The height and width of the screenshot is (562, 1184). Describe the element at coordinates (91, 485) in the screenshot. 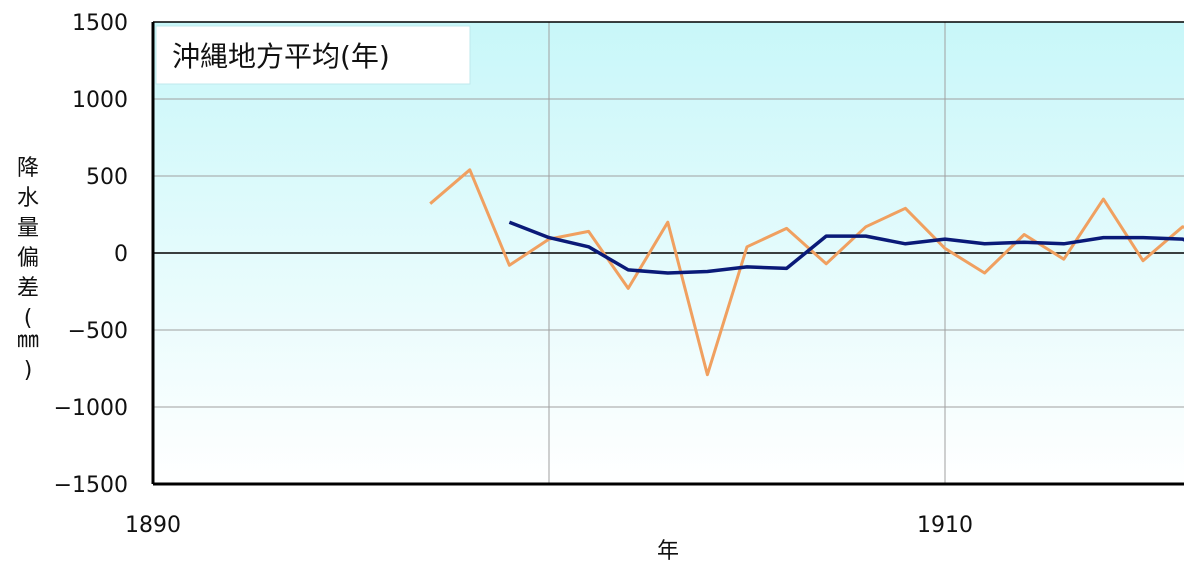

I see `y-tick-label: −1500` at that location.